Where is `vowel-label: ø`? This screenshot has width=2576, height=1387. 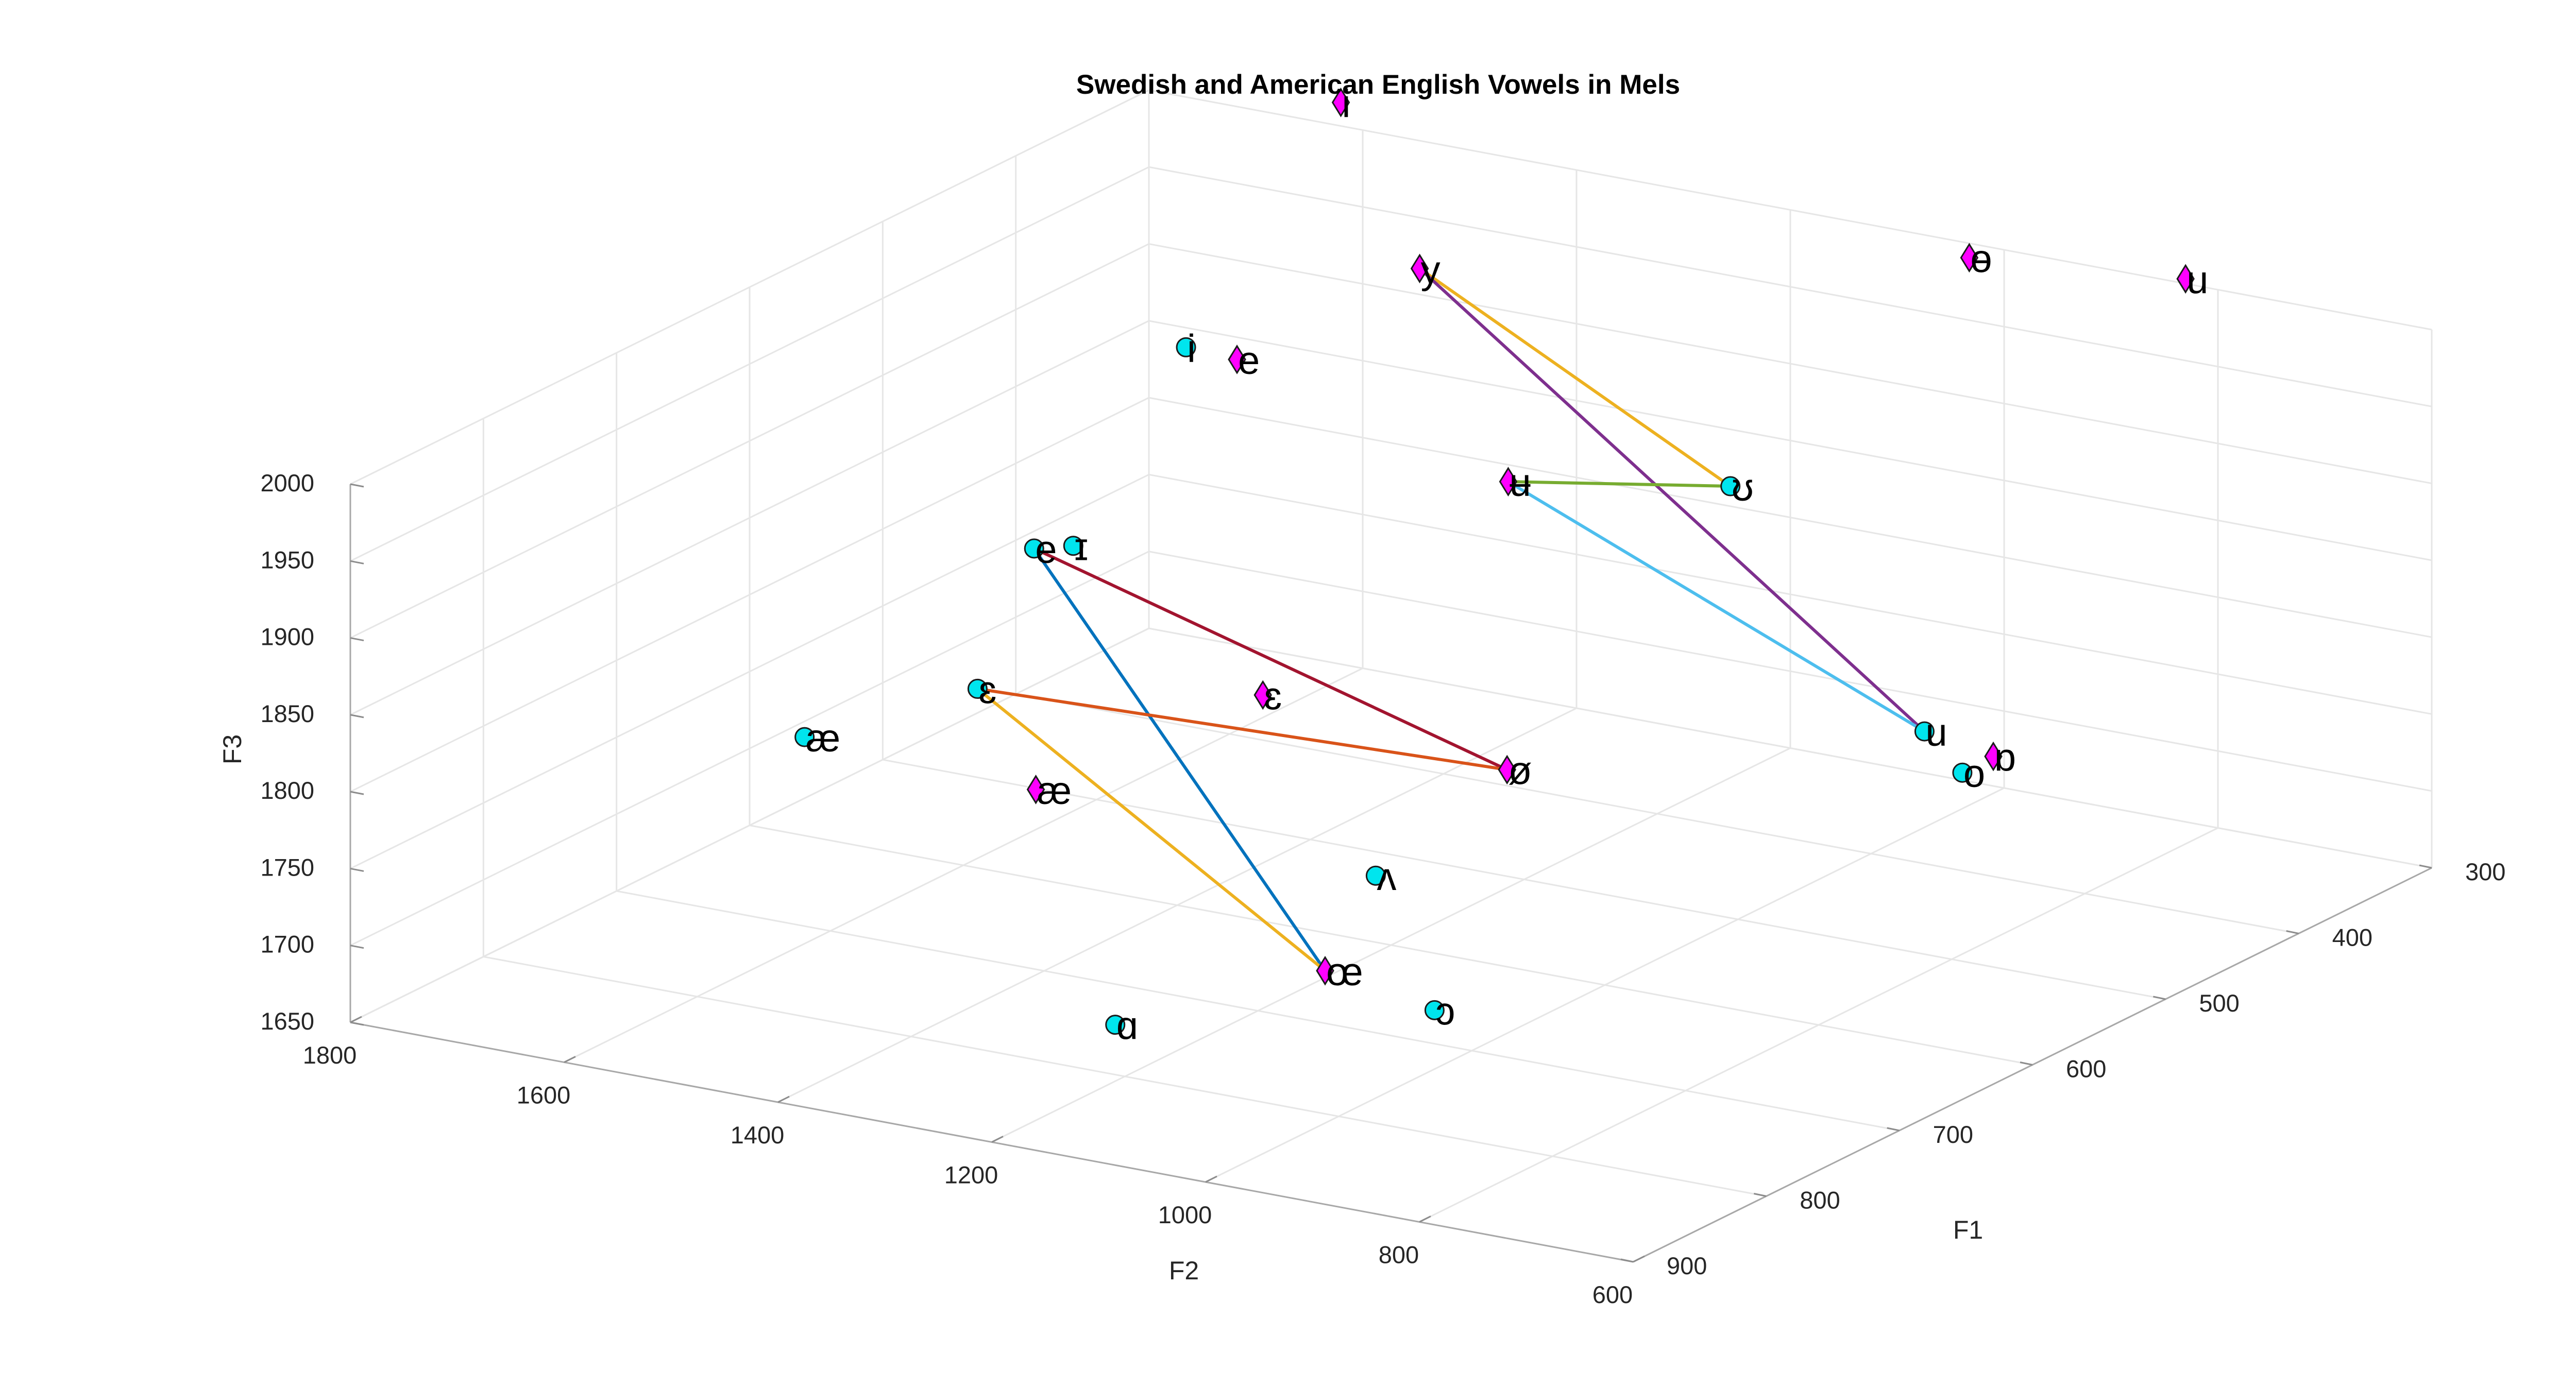
vowel-label: ø is located at coordinates (1520, 771).